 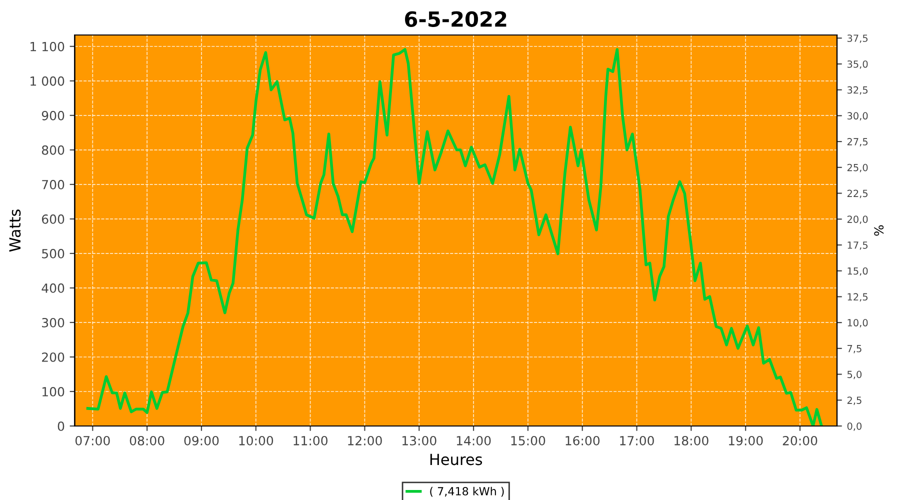 What do you see at coordinates (857, 116) in the screenshot?
I see `y2-tick-label: 30,0` at bounding box center [857, 116].